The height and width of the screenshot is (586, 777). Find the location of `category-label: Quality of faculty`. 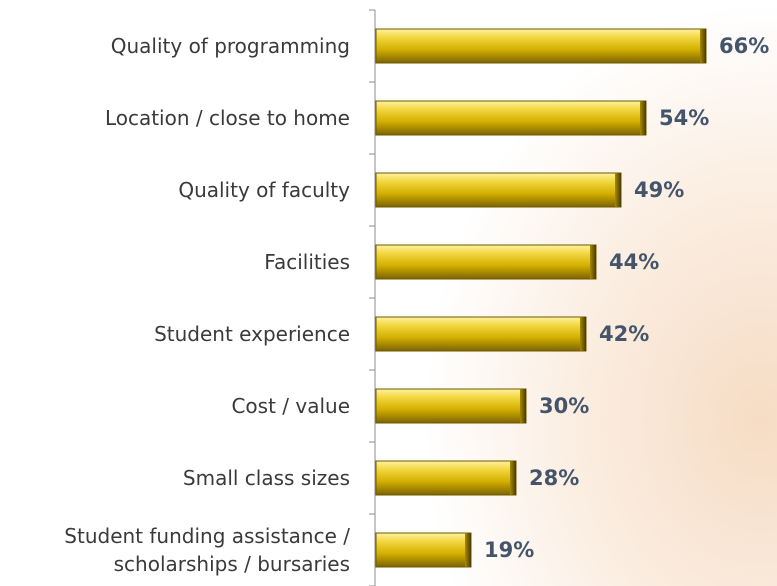

category-label: Quality of faculty is located at coordinates (264, 190).